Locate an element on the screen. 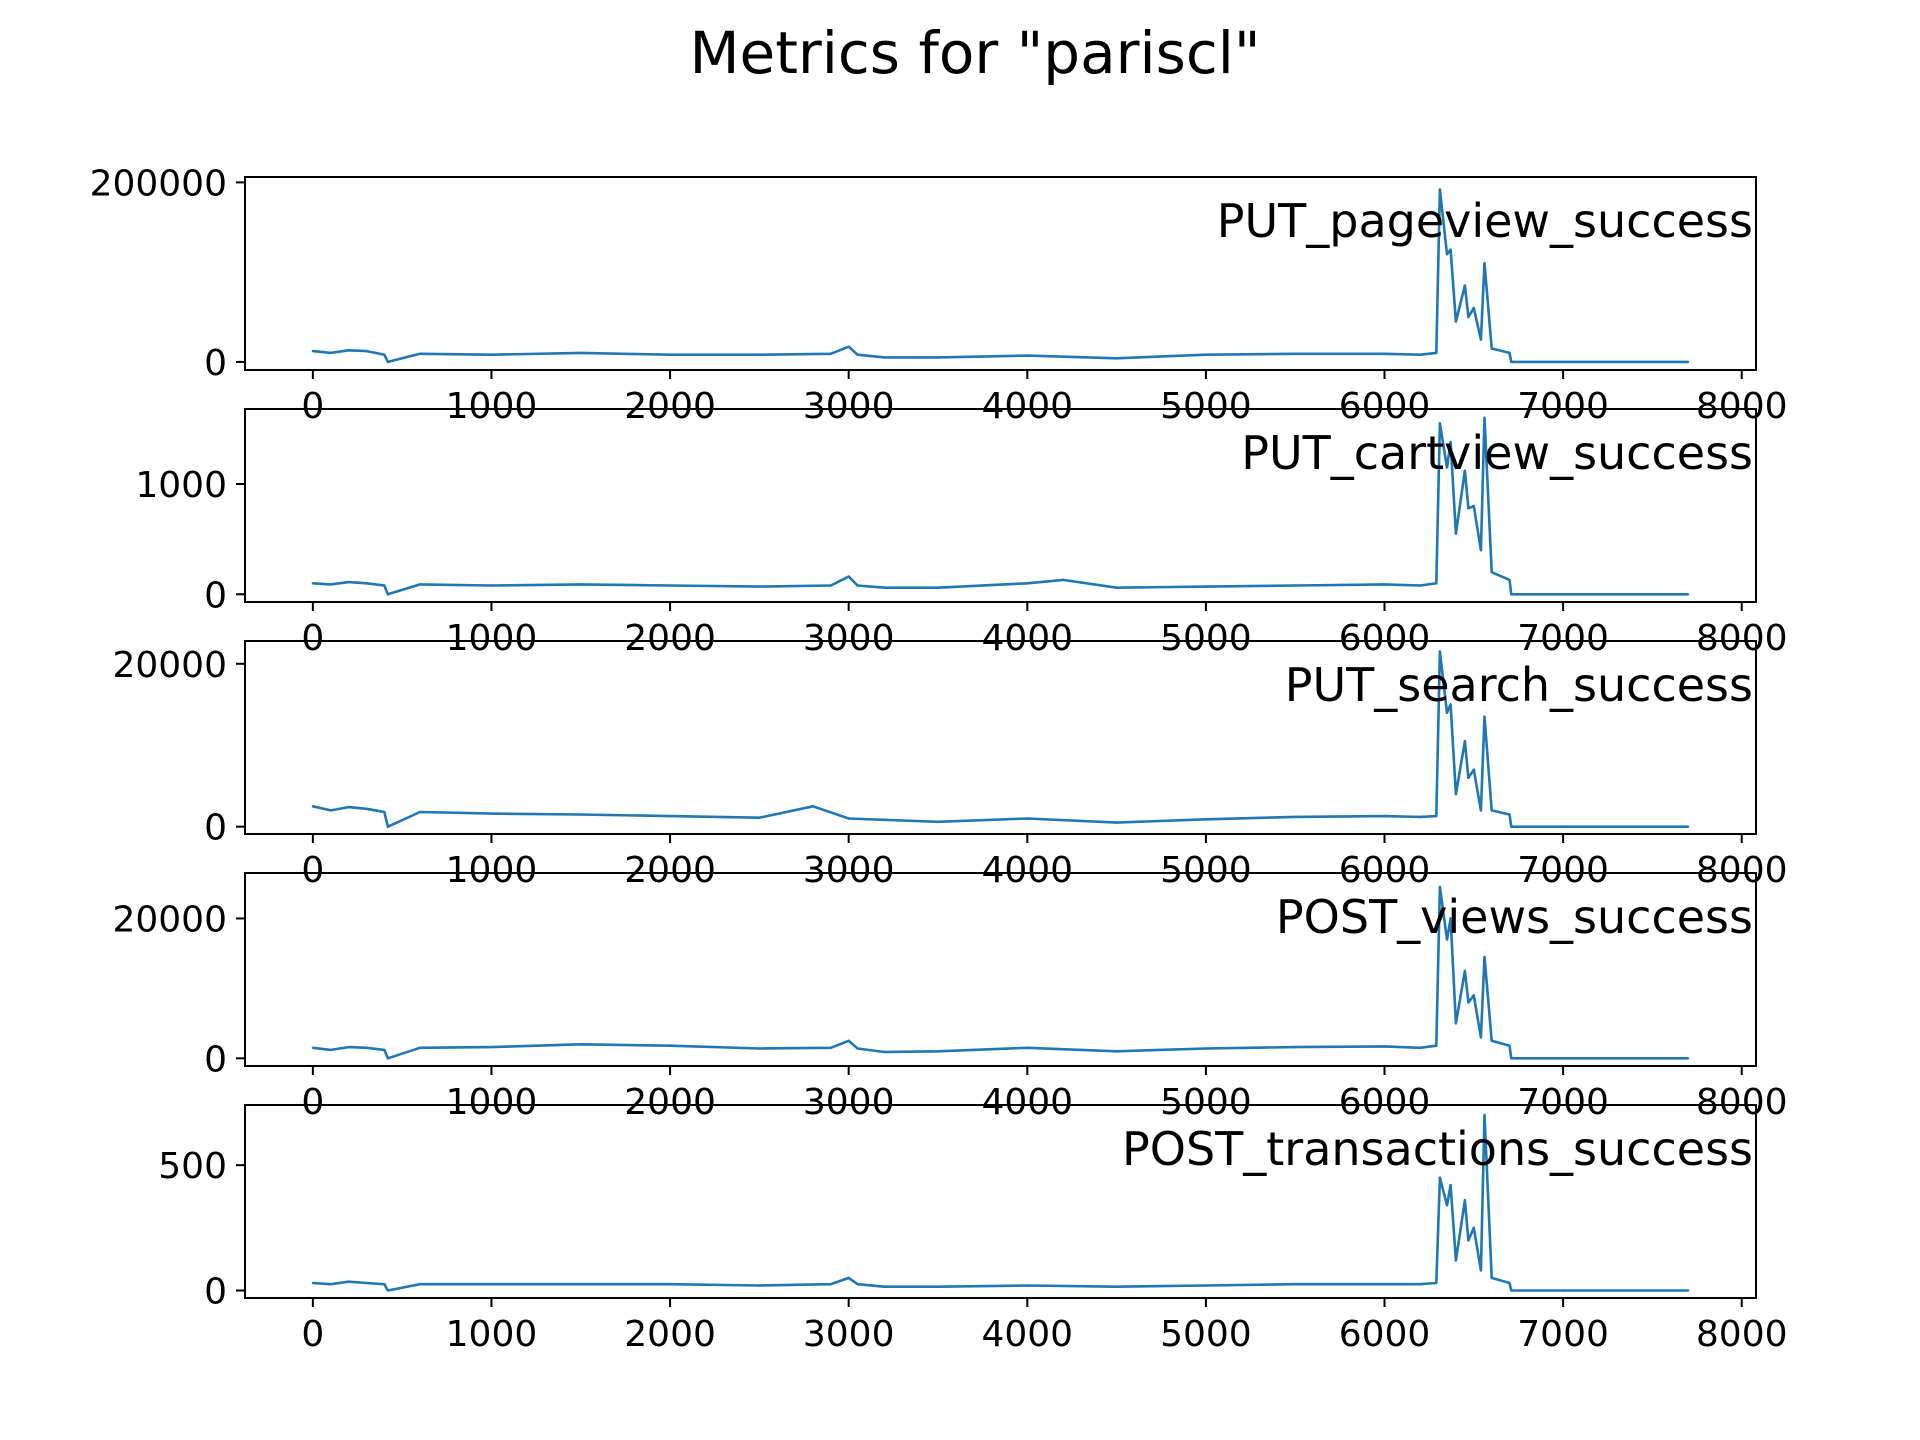 The image size is (1920, 1440). x-tick-label: 3000 is located at coordinates (849, 1334).